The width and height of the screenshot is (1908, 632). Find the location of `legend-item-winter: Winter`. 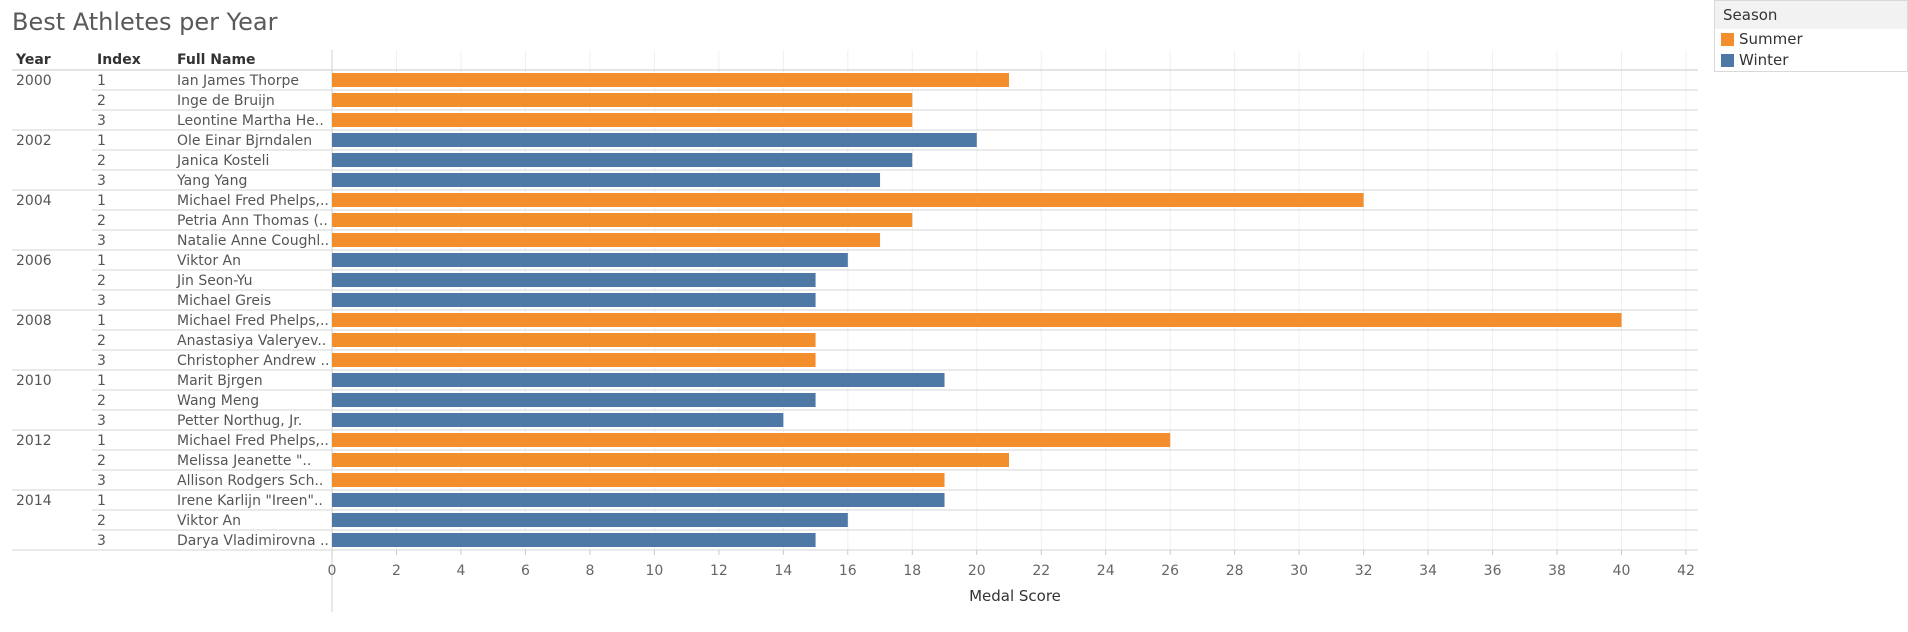

legend-item-winter: Winter is located at coordinates (1811, 60).